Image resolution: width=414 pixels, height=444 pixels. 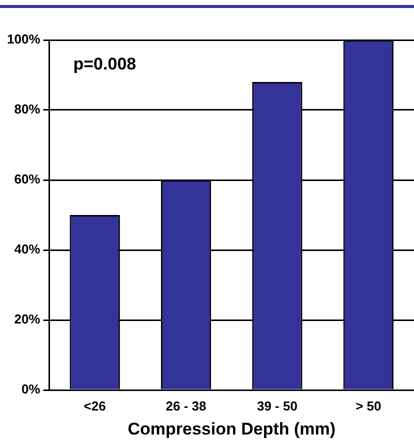 I want to click on y-tick-label: 40%, so click(x=27, y=249).